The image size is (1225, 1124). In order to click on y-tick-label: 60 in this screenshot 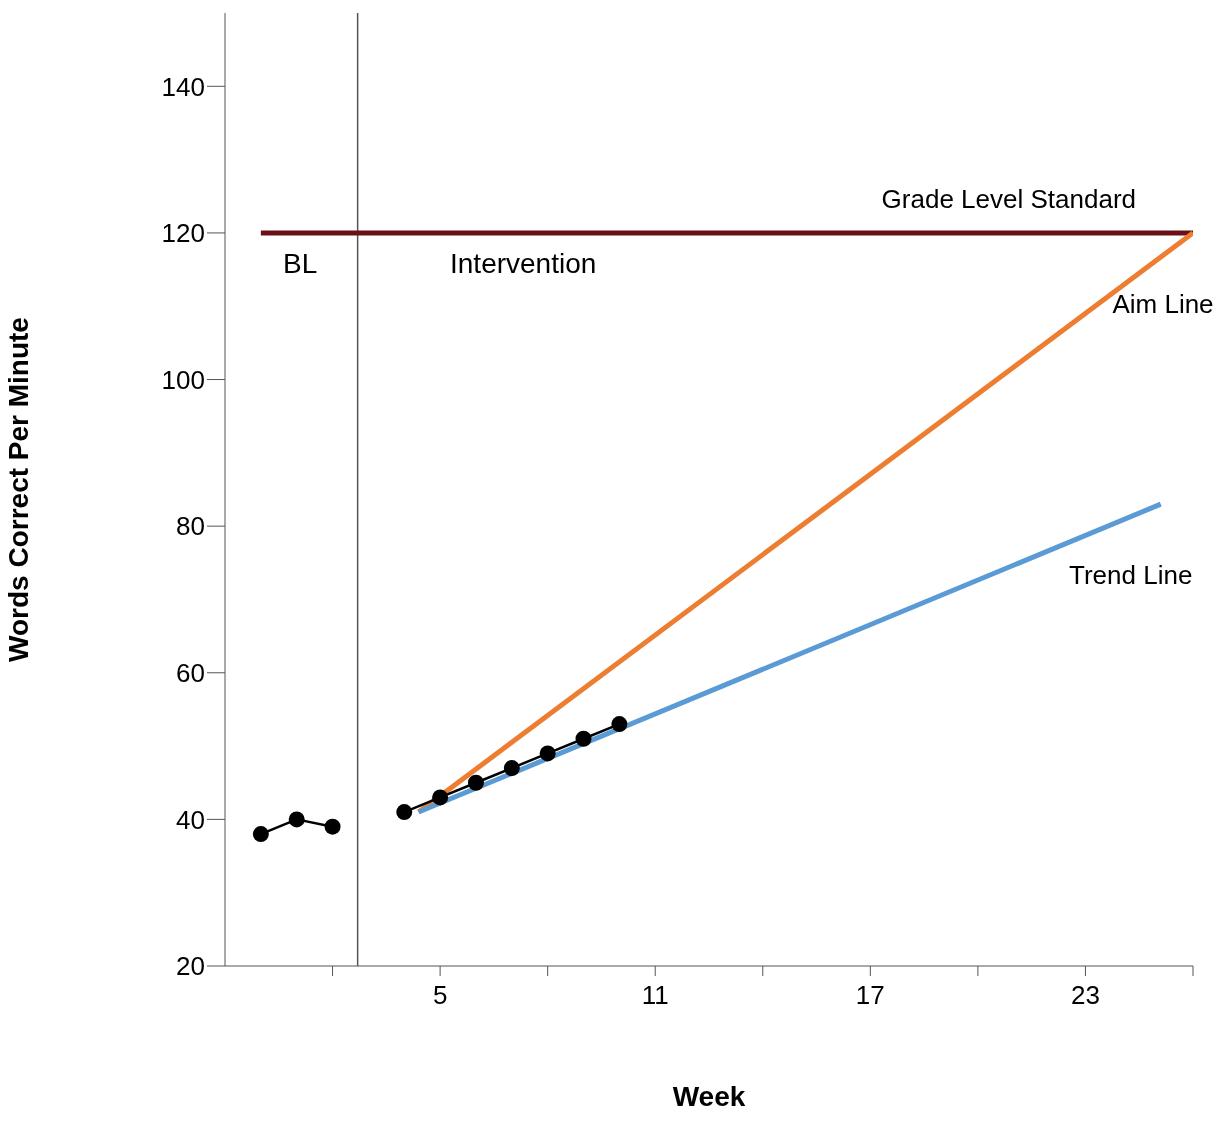, I will do `click(190, 673)`.